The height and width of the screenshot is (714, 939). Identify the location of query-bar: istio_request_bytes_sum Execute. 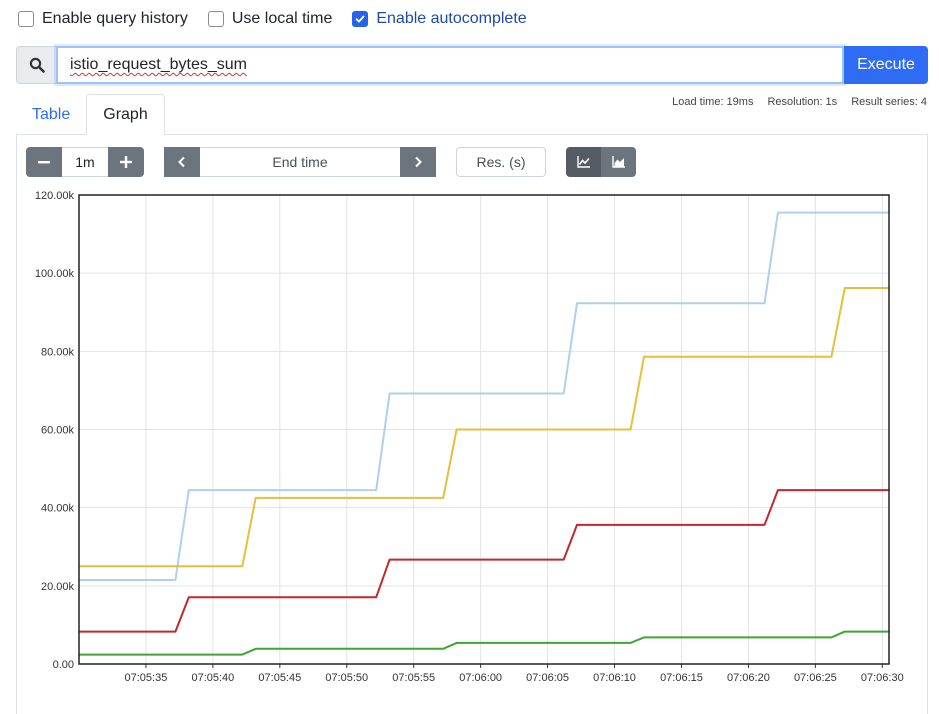
(472, 65).